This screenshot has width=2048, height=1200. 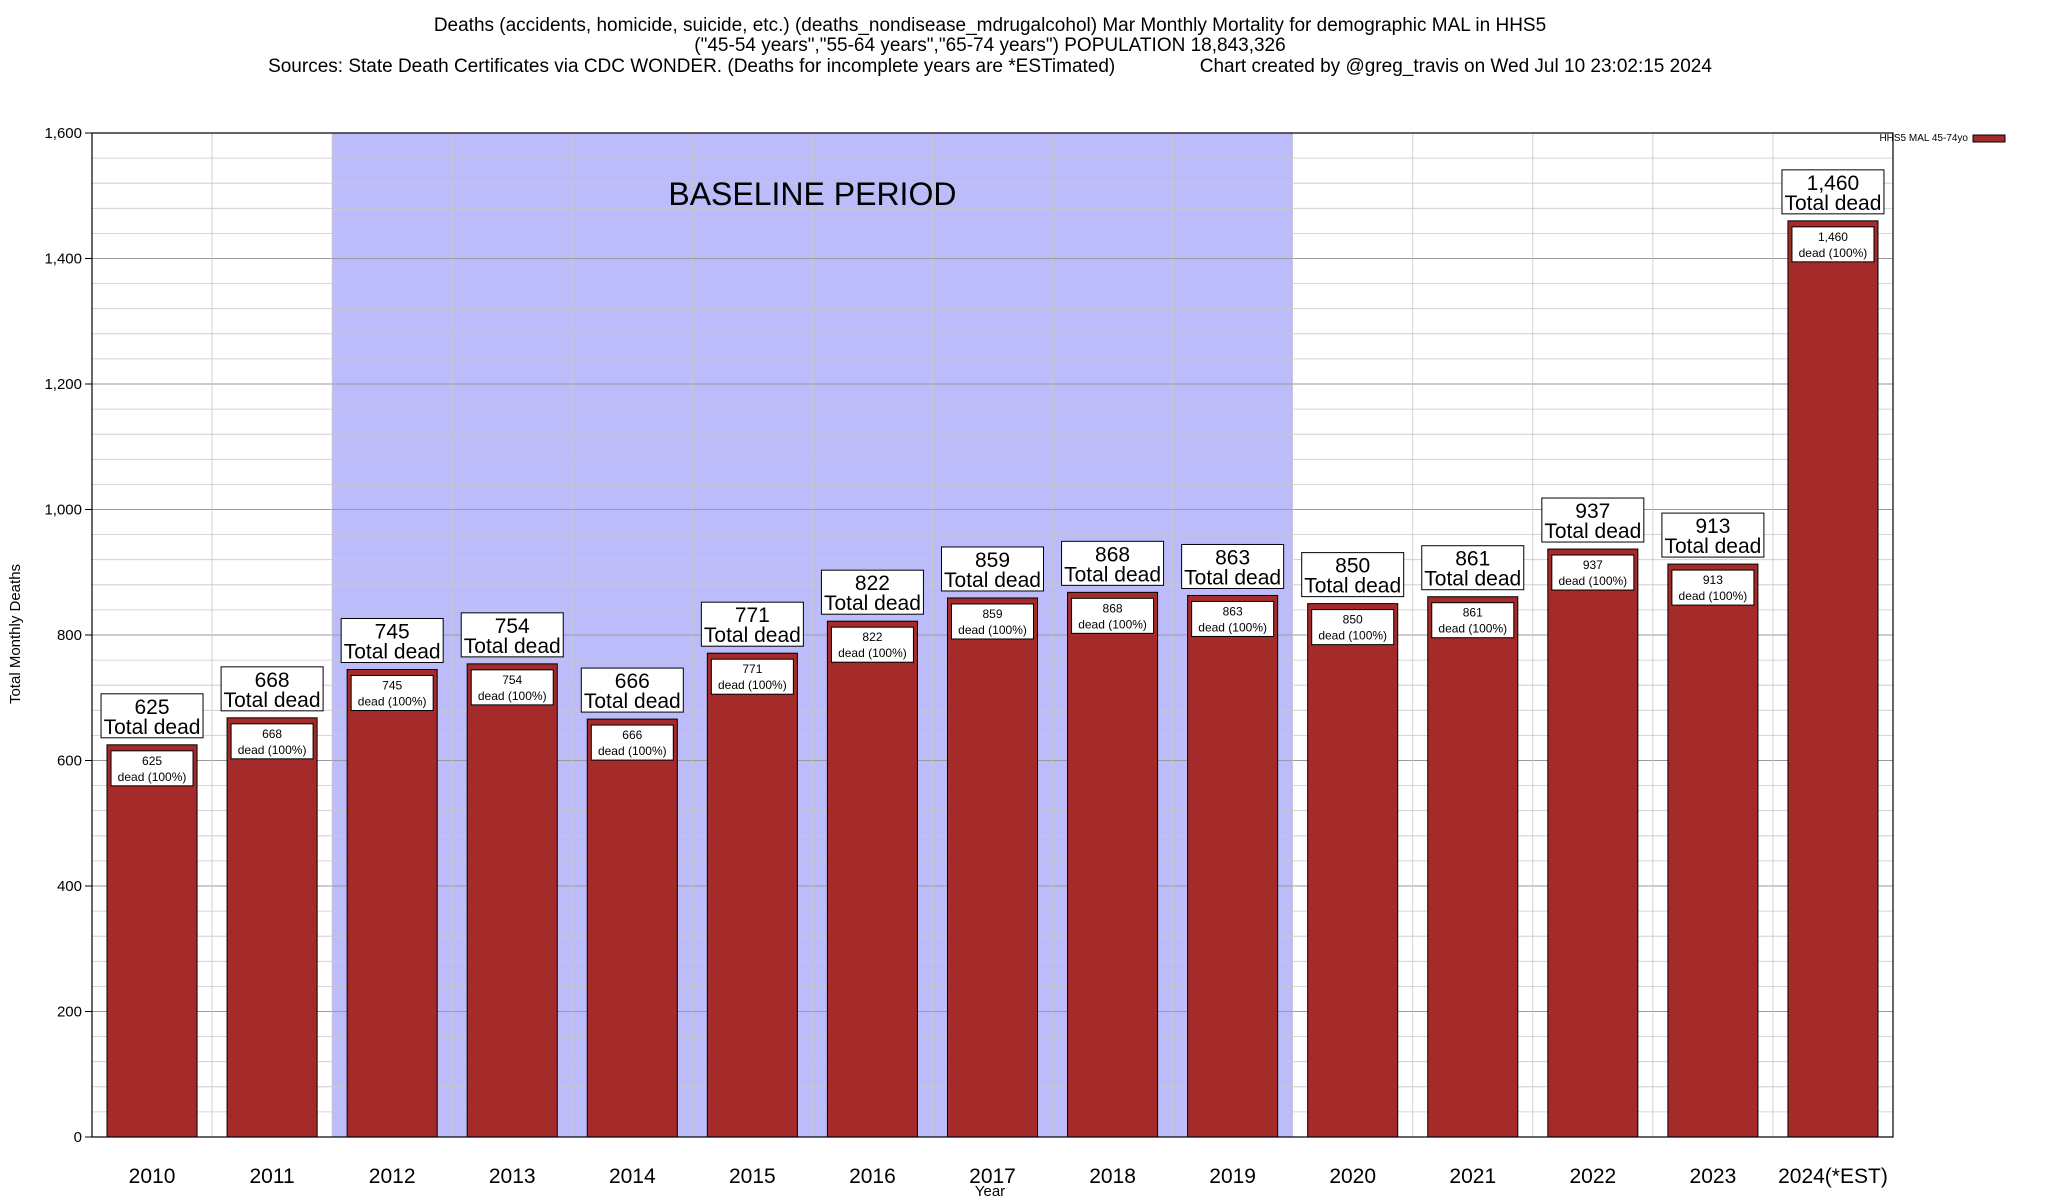 What do you see at coordinates (992, 560) in the screenshot?
I see `total-value-label: 859` at bounding box center [992, 560].